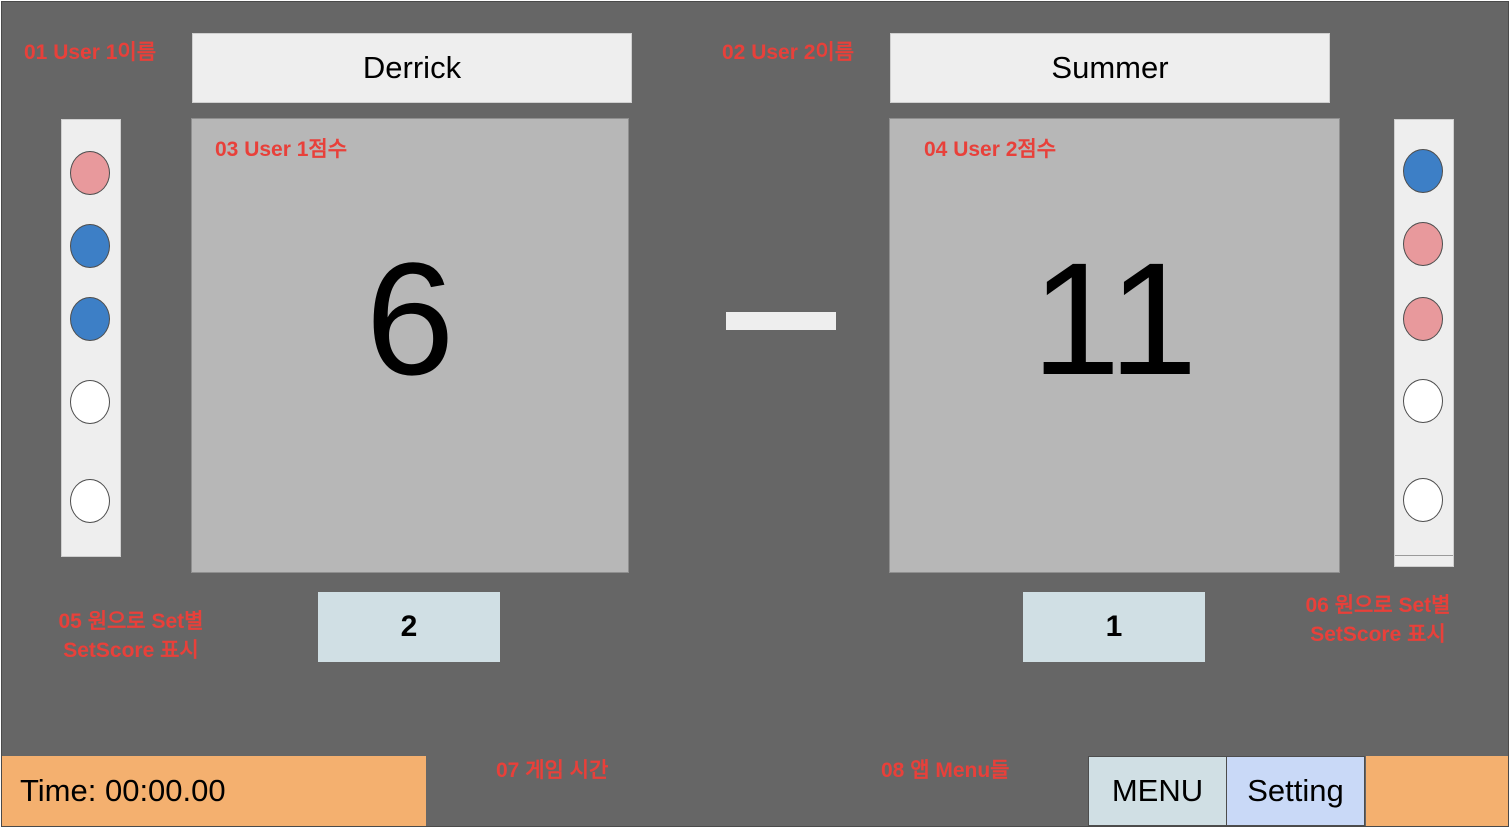 The height and width of the screenshot is (830, 1510). I want to click on setting-button: Setting, so click(1295, 791).